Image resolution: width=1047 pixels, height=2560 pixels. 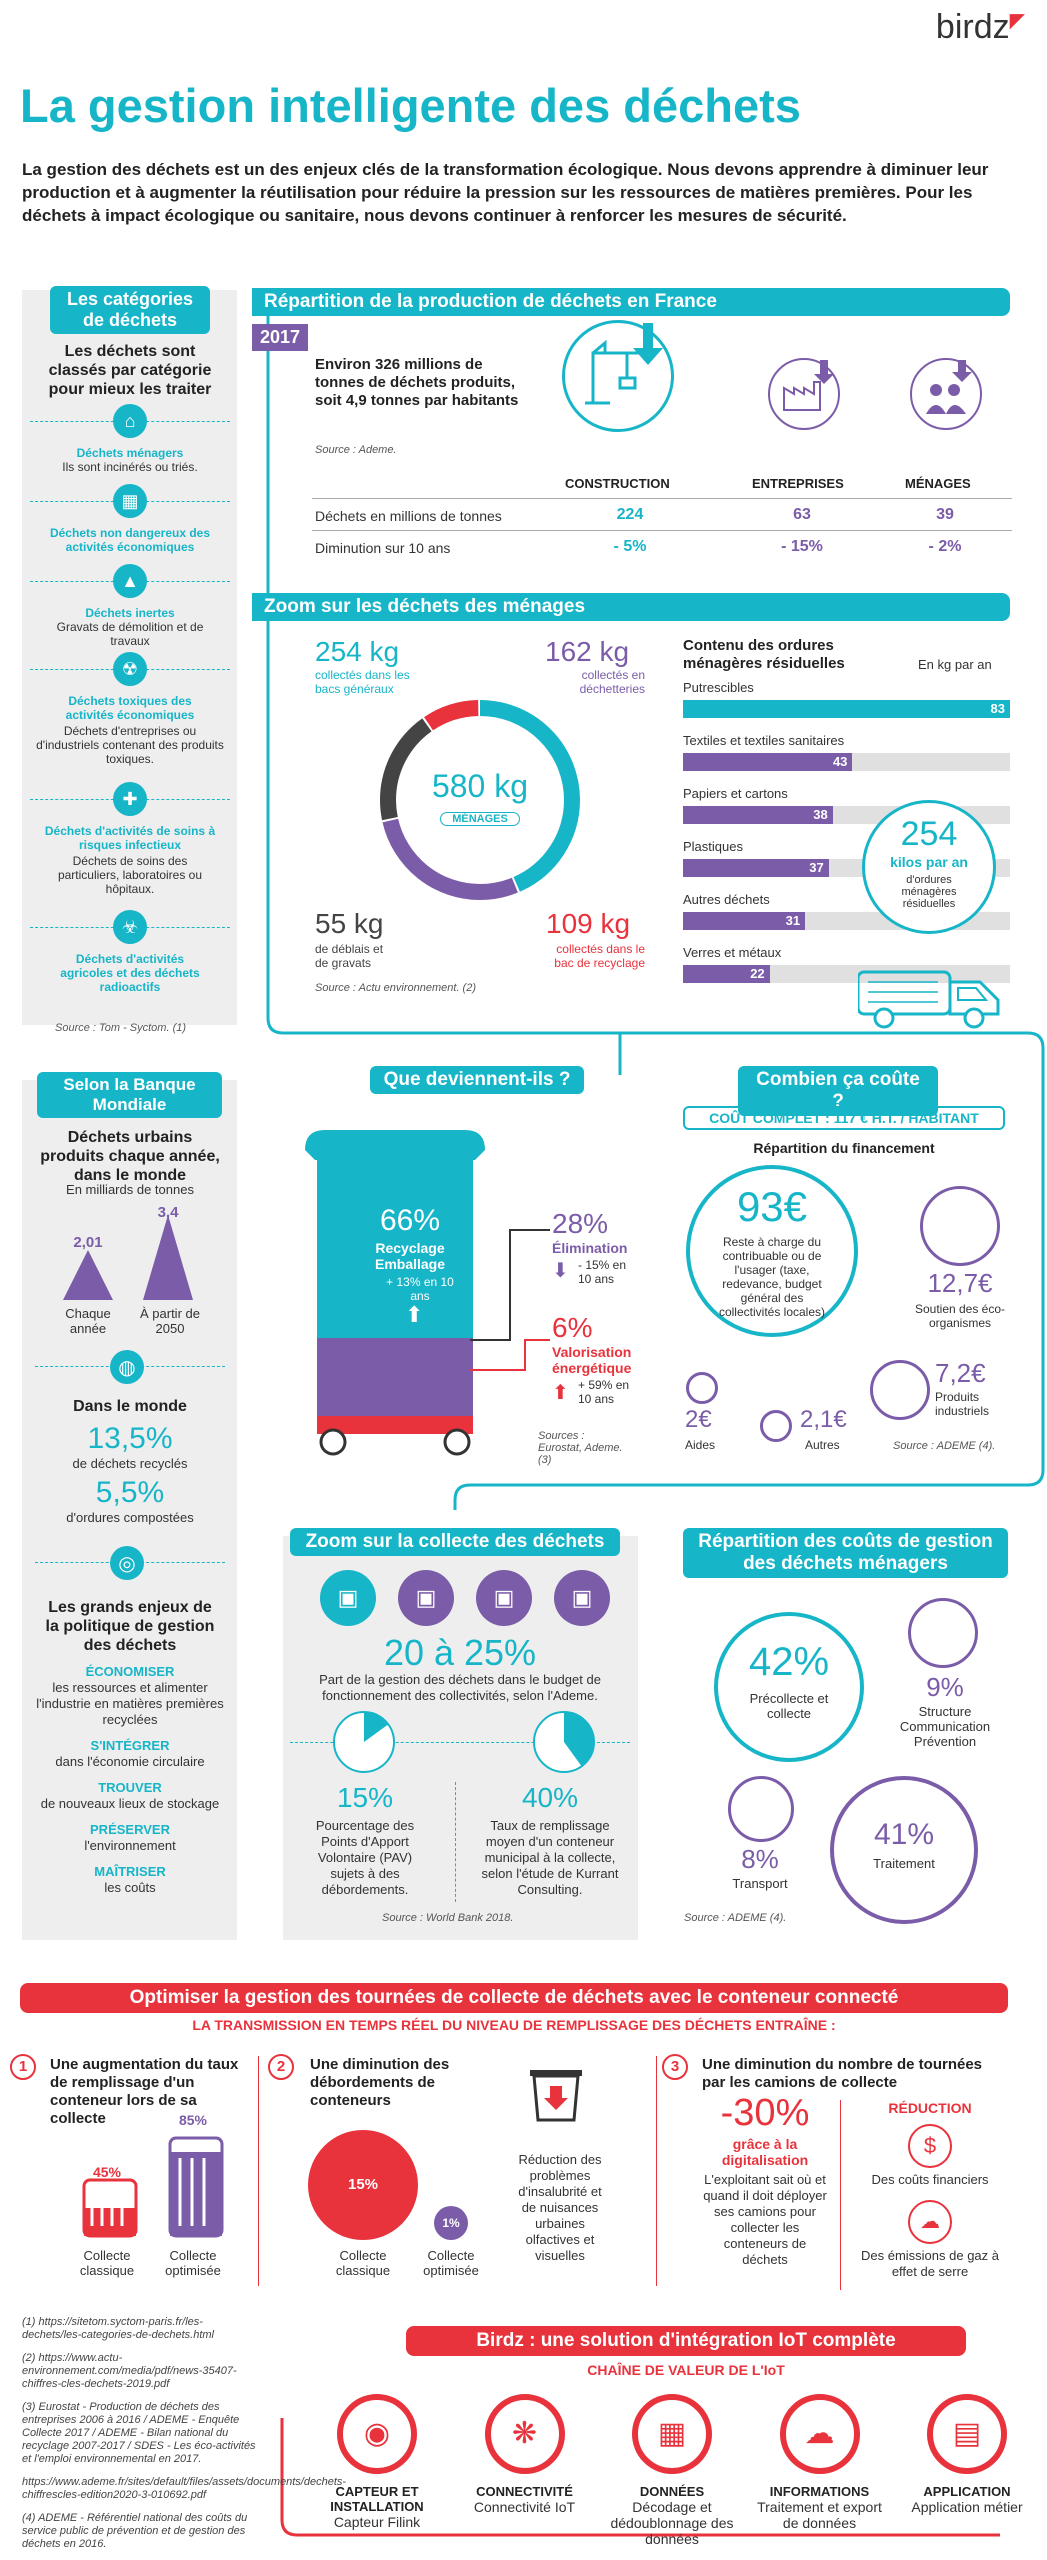 I want to click on syringe-icon: ✚, so click(x=130, y=799).